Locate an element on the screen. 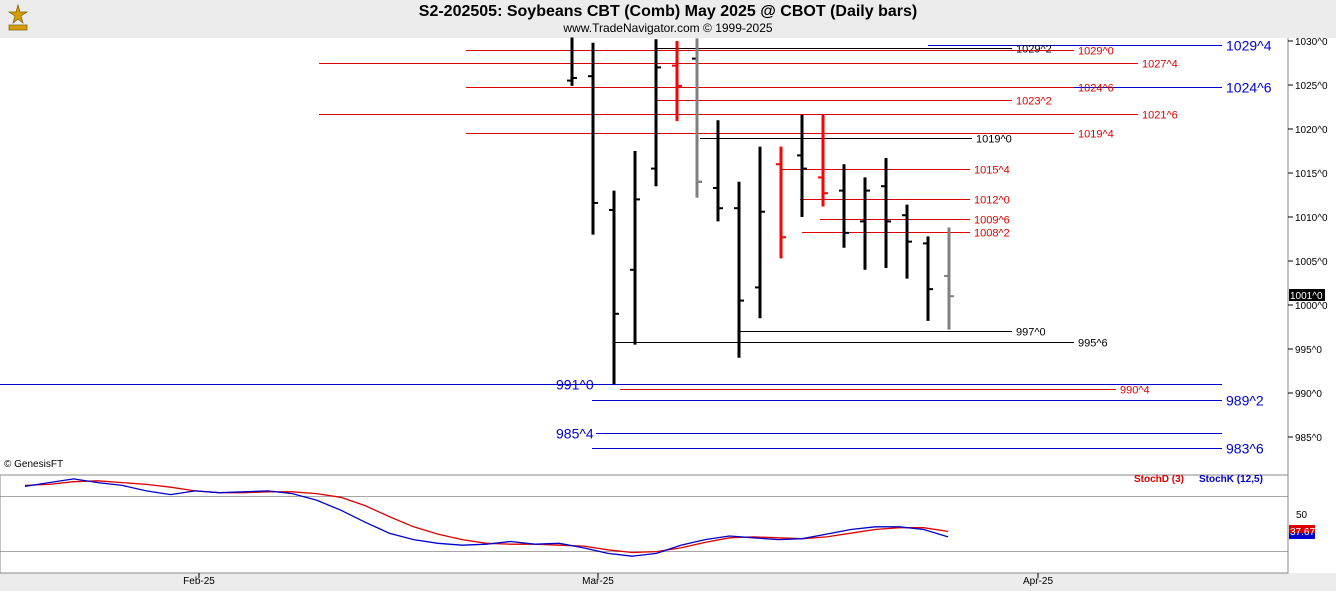 The width and height of the screenshot is (1336, 591). legend-stochk: StochK (12,5) is located at coordinates (1231, 479).